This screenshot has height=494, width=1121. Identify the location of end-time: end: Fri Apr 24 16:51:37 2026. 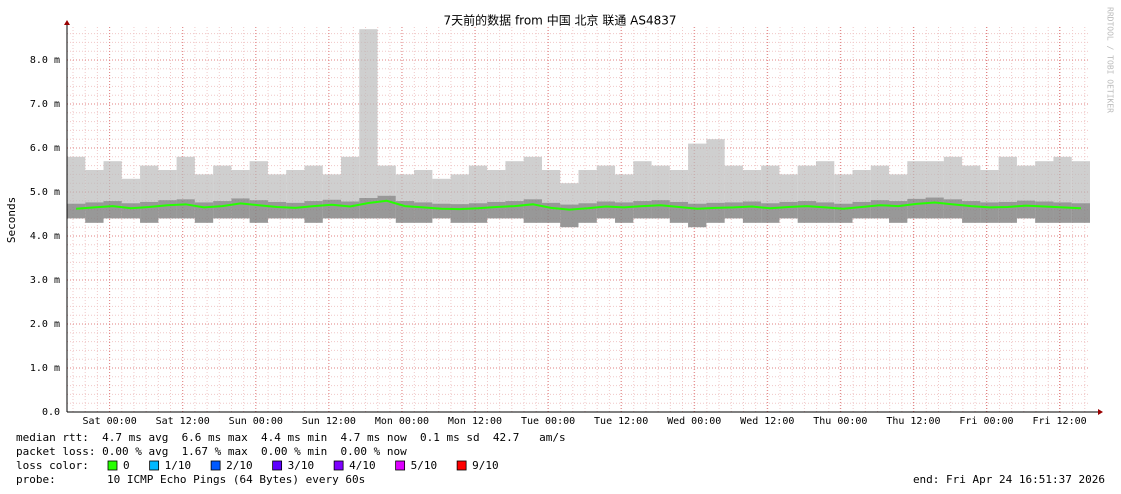
(1009, 479).